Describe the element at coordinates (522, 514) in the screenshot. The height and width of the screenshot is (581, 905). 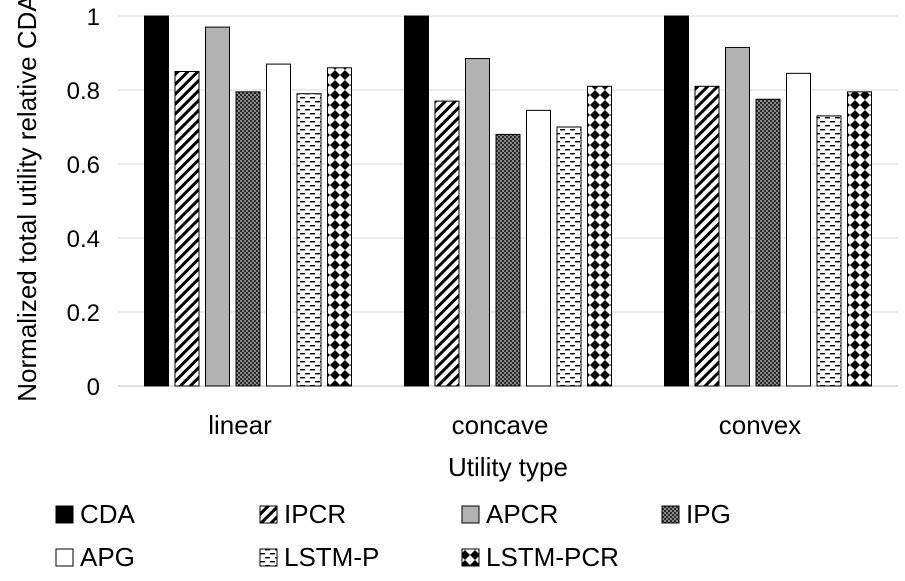
I see `legend-label-apcr: APCR` at that location.